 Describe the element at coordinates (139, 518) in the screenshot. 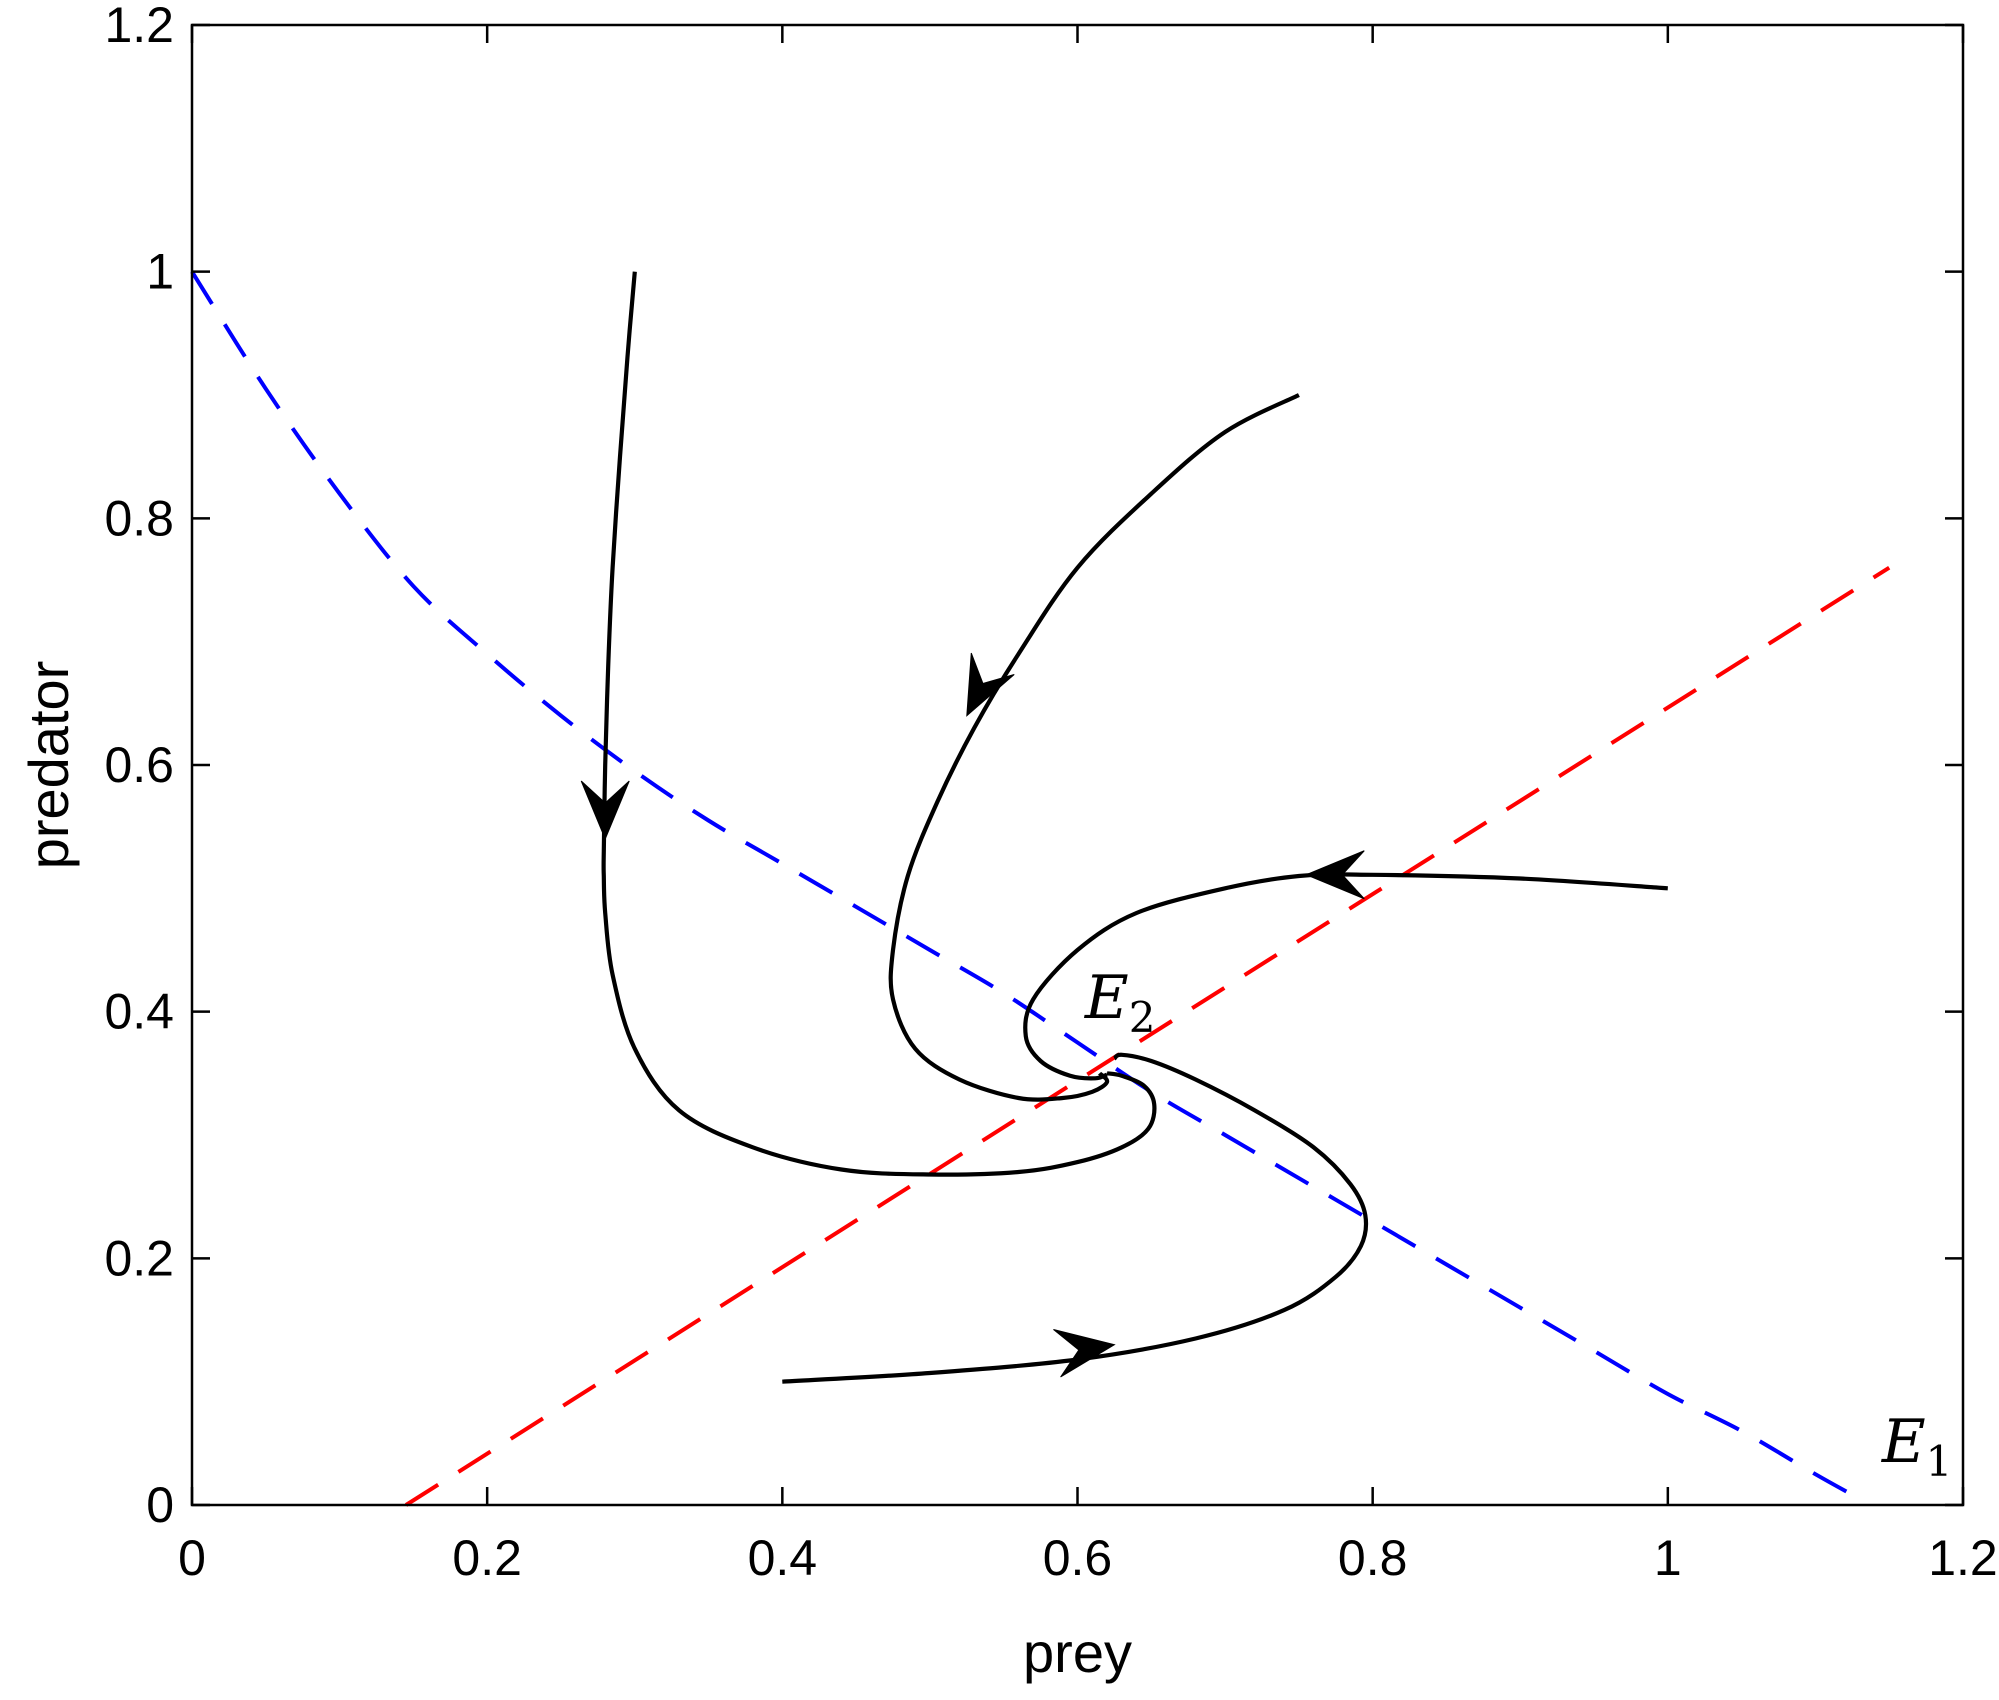

I see `y-tick-label: 0.8` at that location.